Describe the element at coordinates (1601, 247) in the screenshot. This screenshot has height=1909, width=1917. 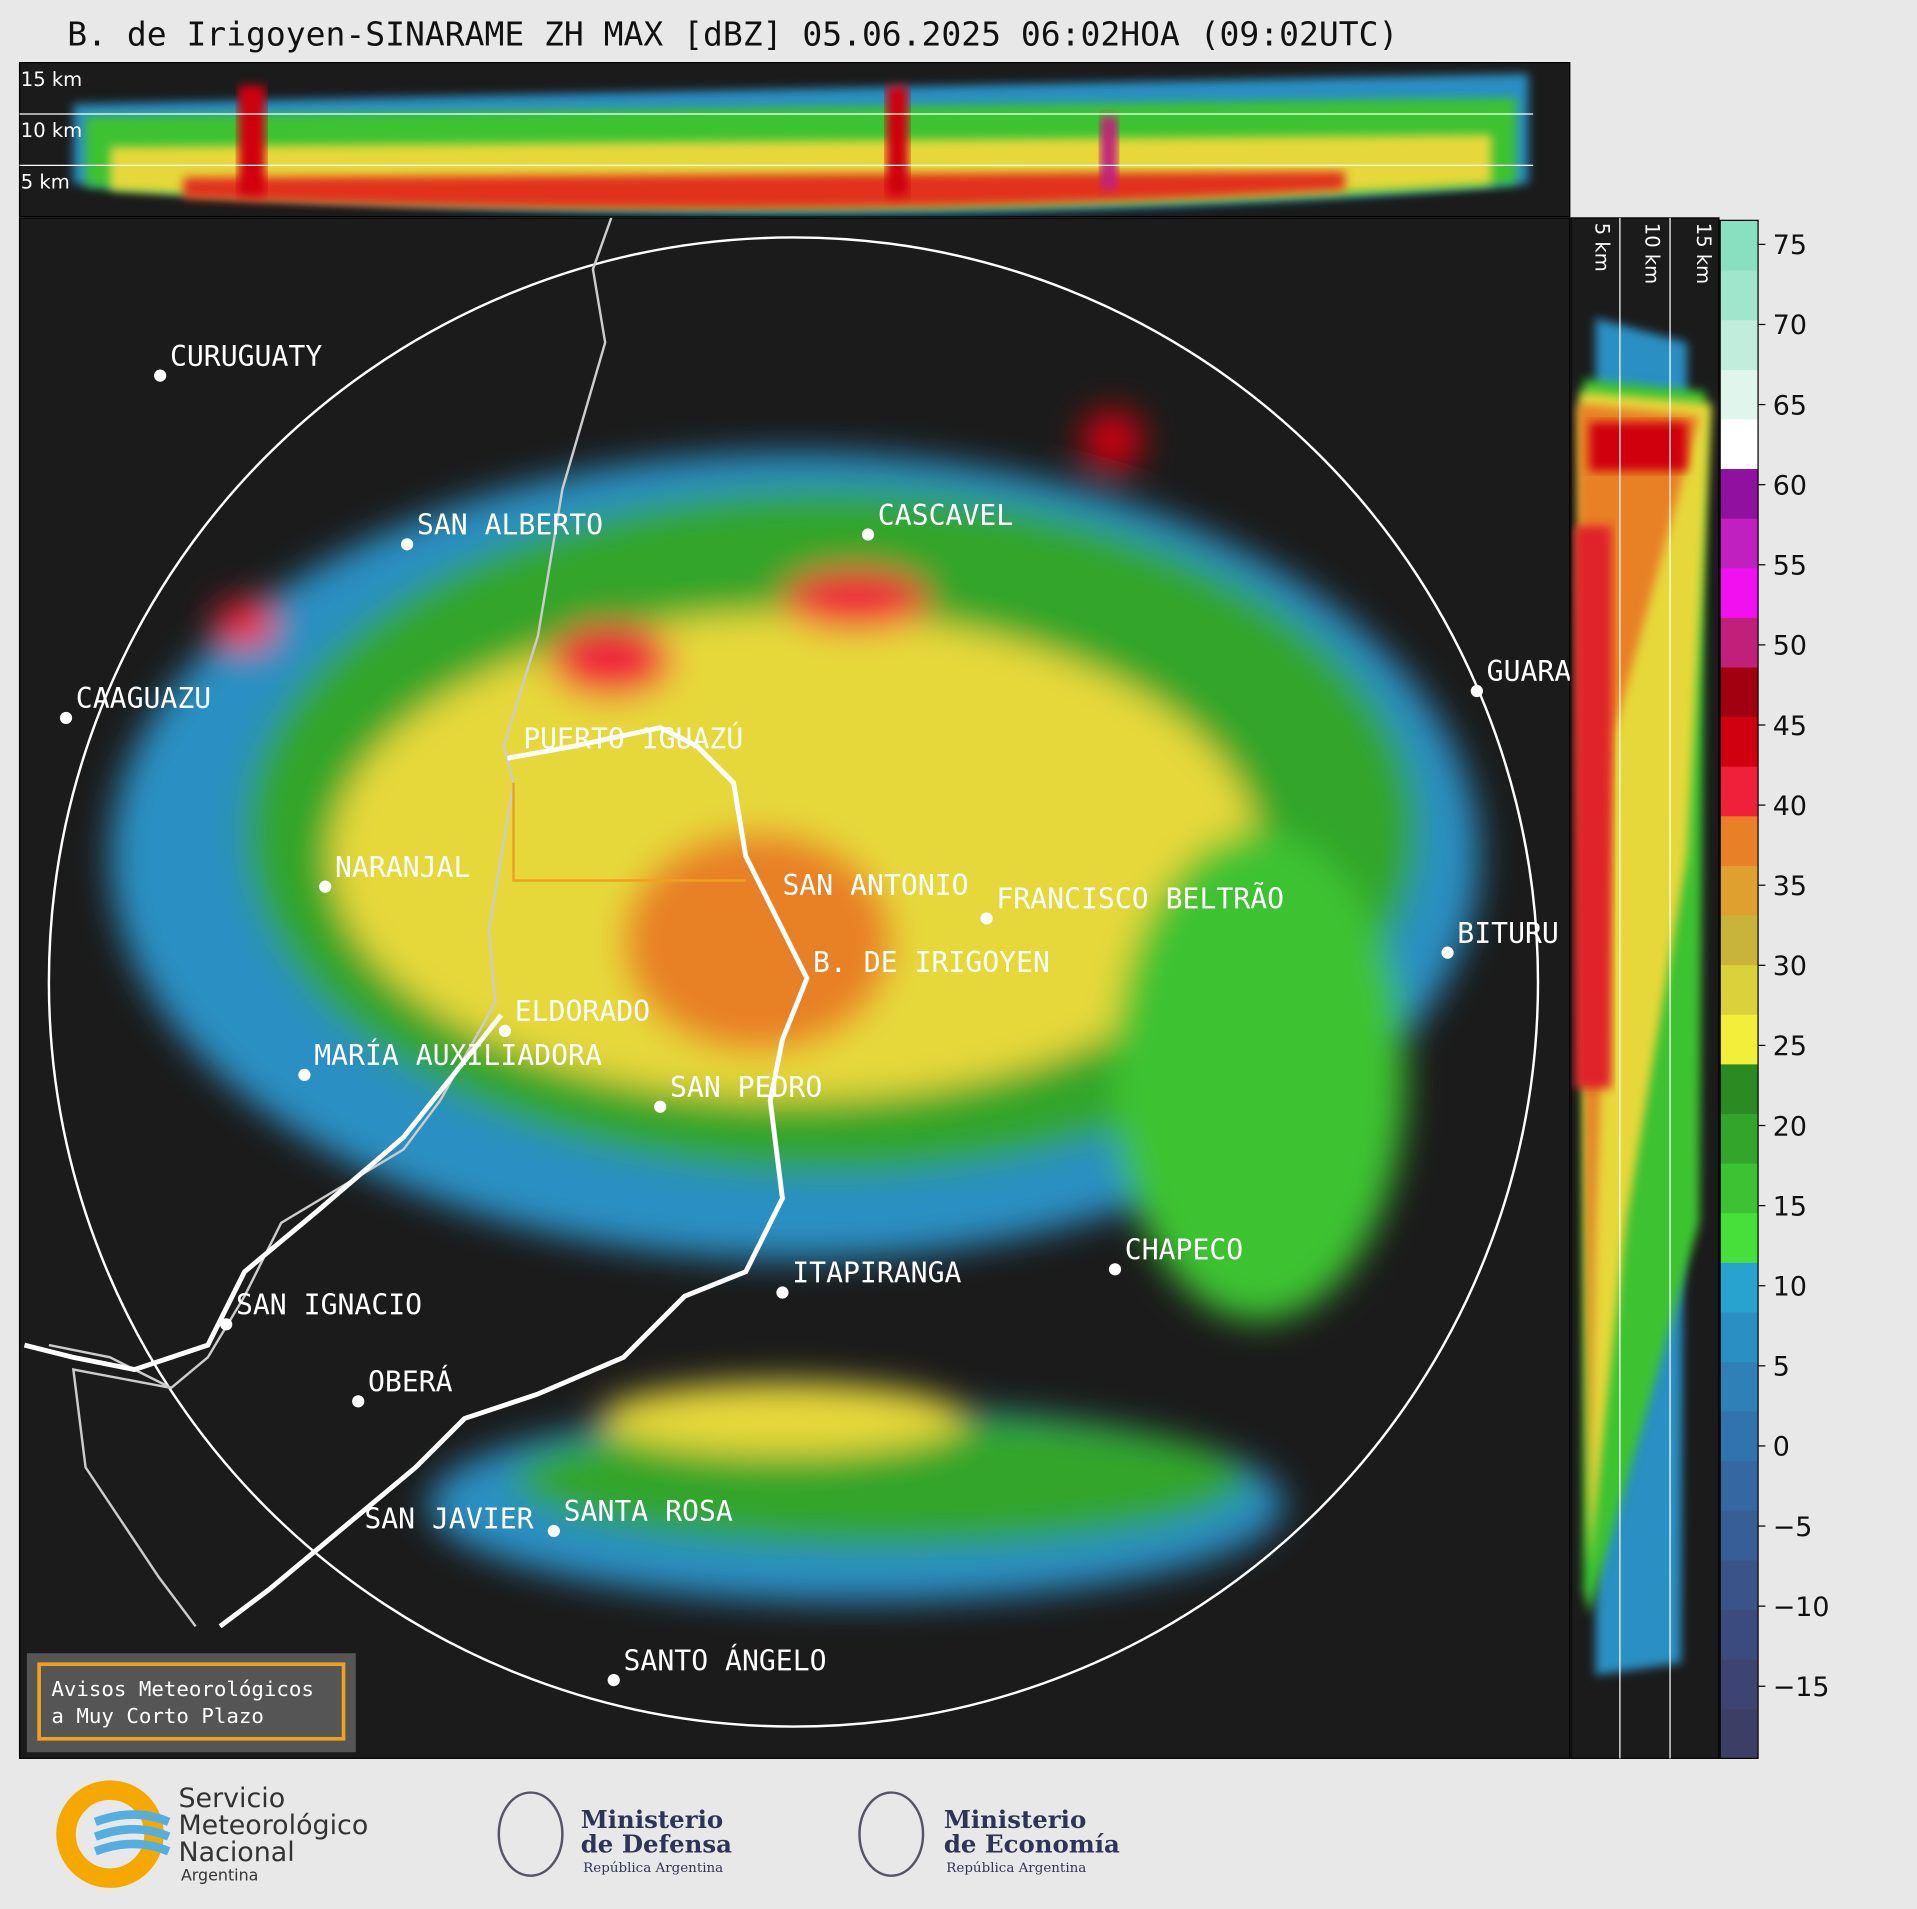
I see `height-label: 5 km` at that location.